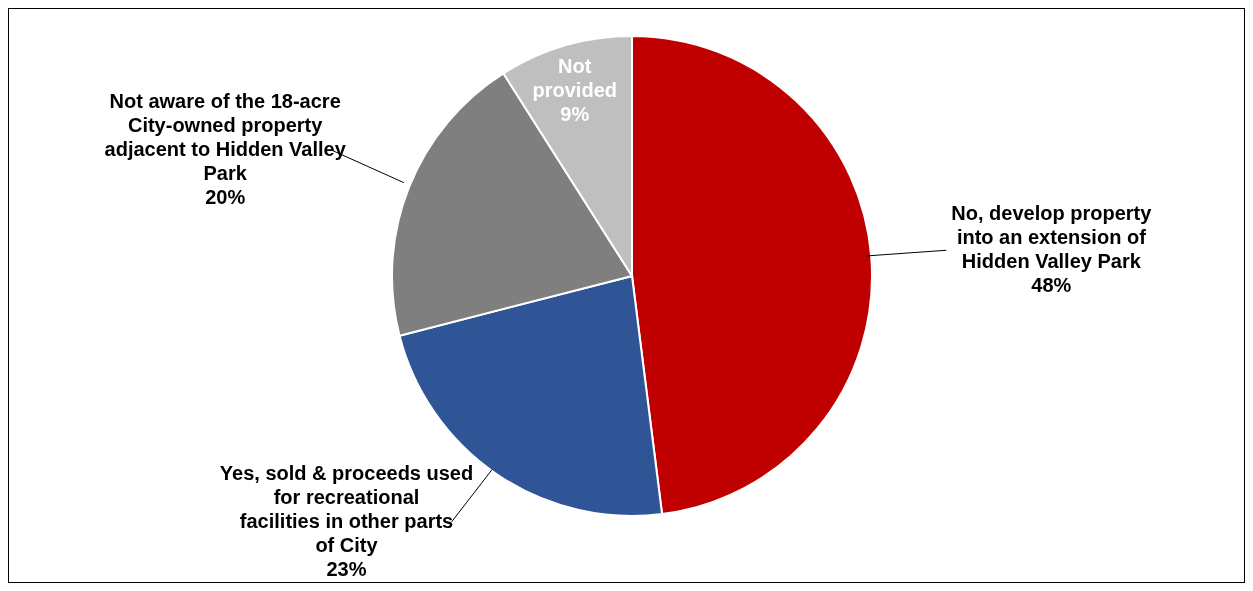 This screenshot has width=1253, height=591. What do you see at coordinates (225, 196) in the screenshot?
I see `data-label: 20%` at bounding box center [225, 196].